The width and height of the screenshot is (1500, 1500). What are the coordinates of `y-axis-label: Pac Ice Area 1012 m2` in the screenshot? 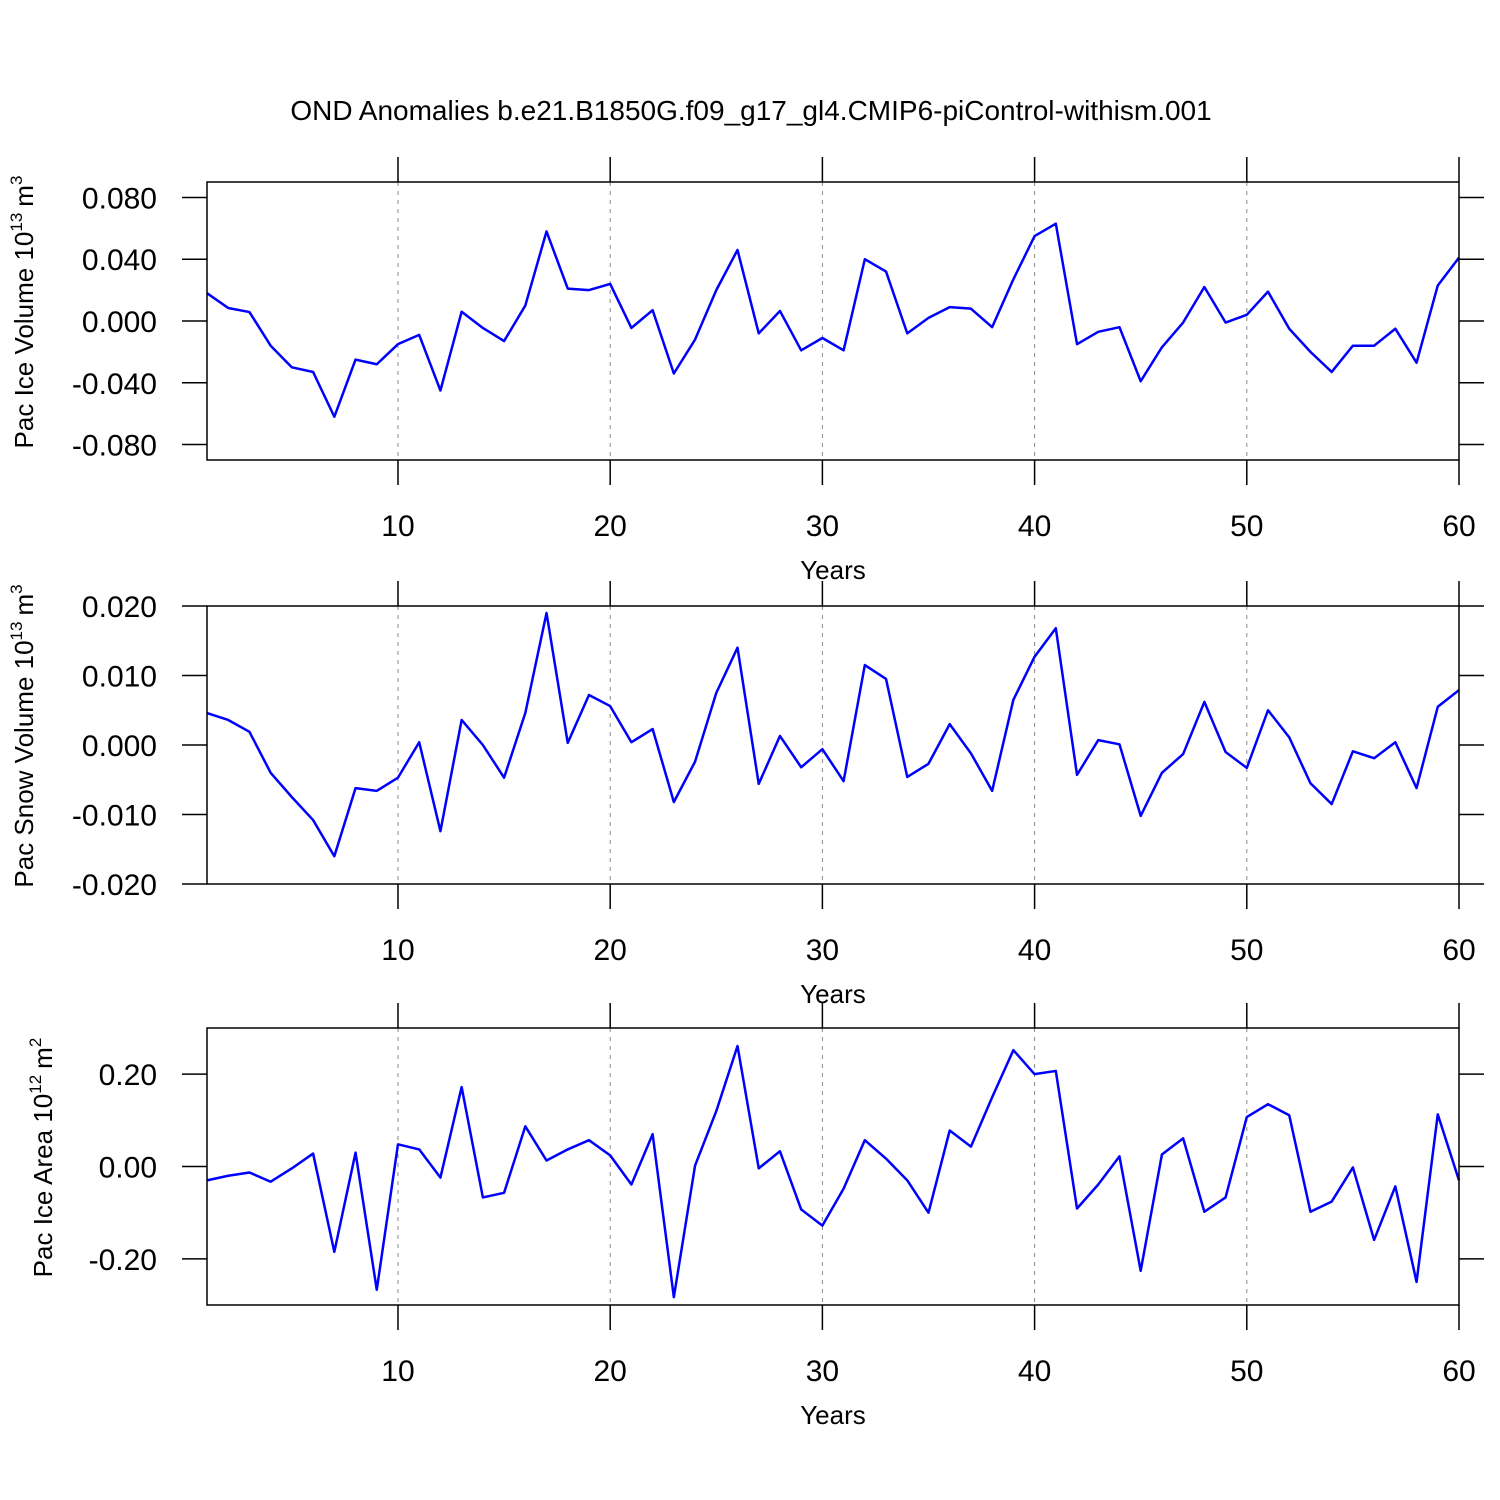 It's located at (42, 1158).